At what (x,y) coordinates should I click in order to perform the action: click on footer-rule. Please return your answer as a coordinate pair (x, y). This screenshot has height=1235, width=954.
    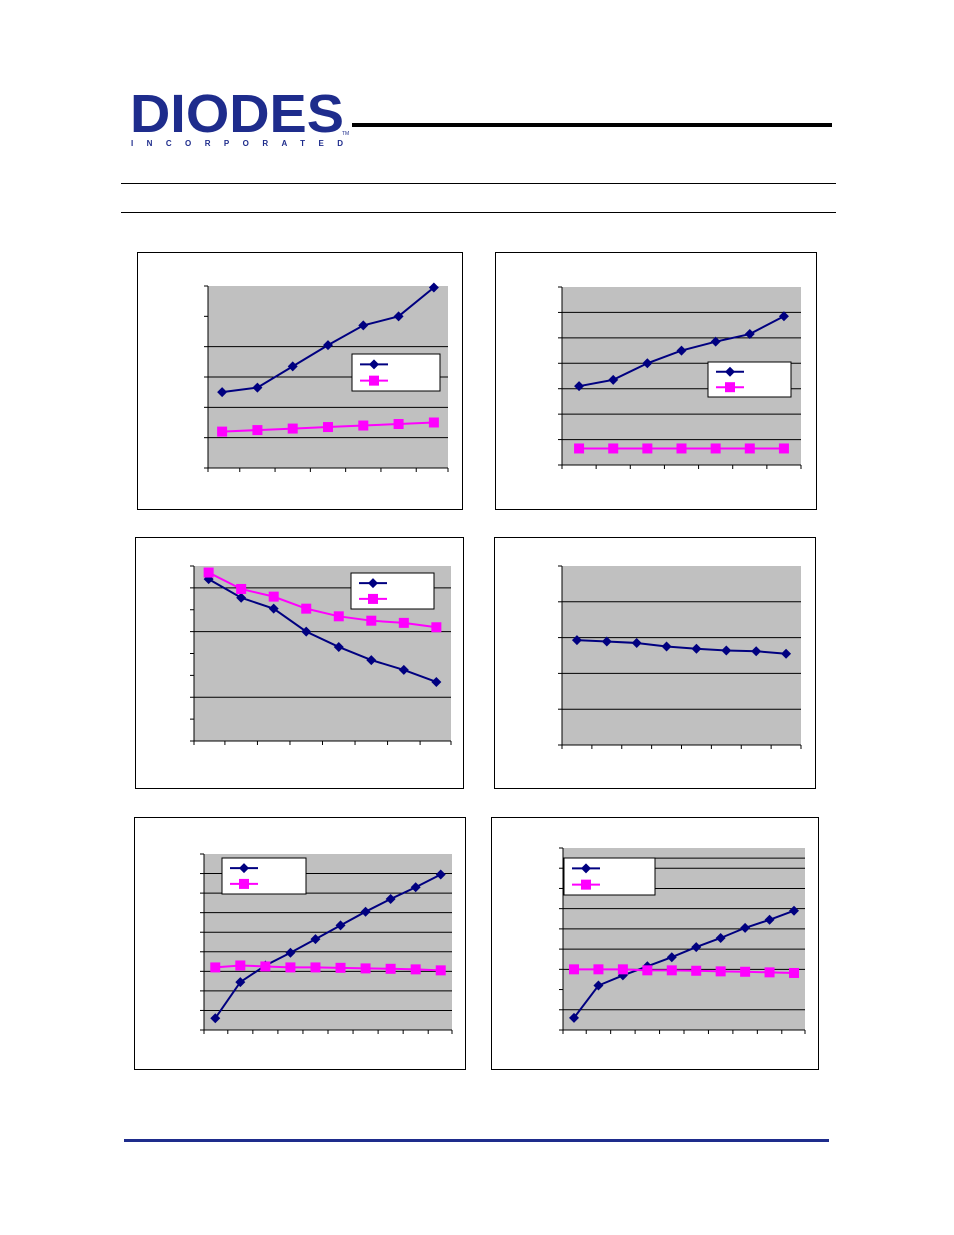
    Looking at the image, I should click on (476, 1140).